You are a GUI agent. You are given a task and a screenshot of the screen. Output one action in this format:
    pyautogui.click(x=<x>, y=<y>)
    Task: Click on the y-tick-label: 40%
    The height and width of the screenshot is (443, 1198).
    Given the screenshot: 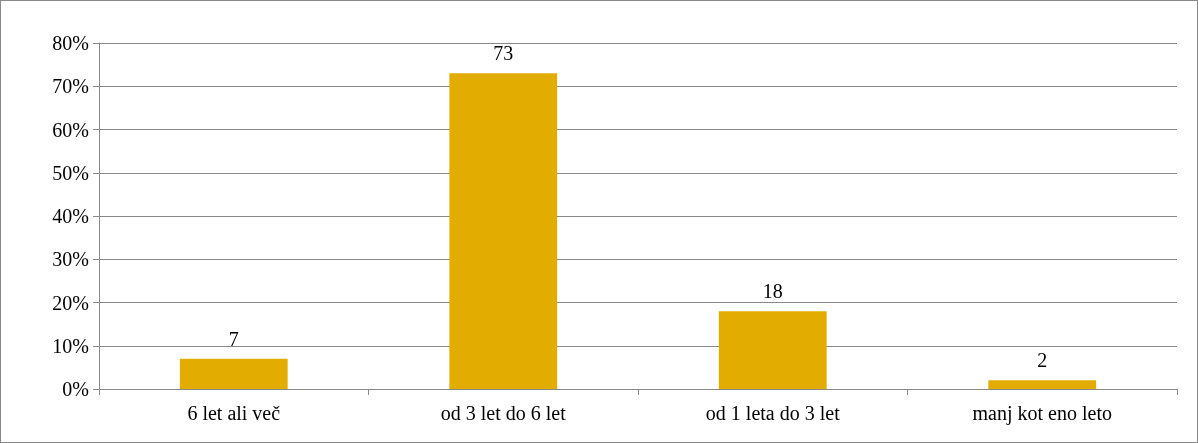 What is the action you would take?
    pyautogui.click(x=70, y=216)
    